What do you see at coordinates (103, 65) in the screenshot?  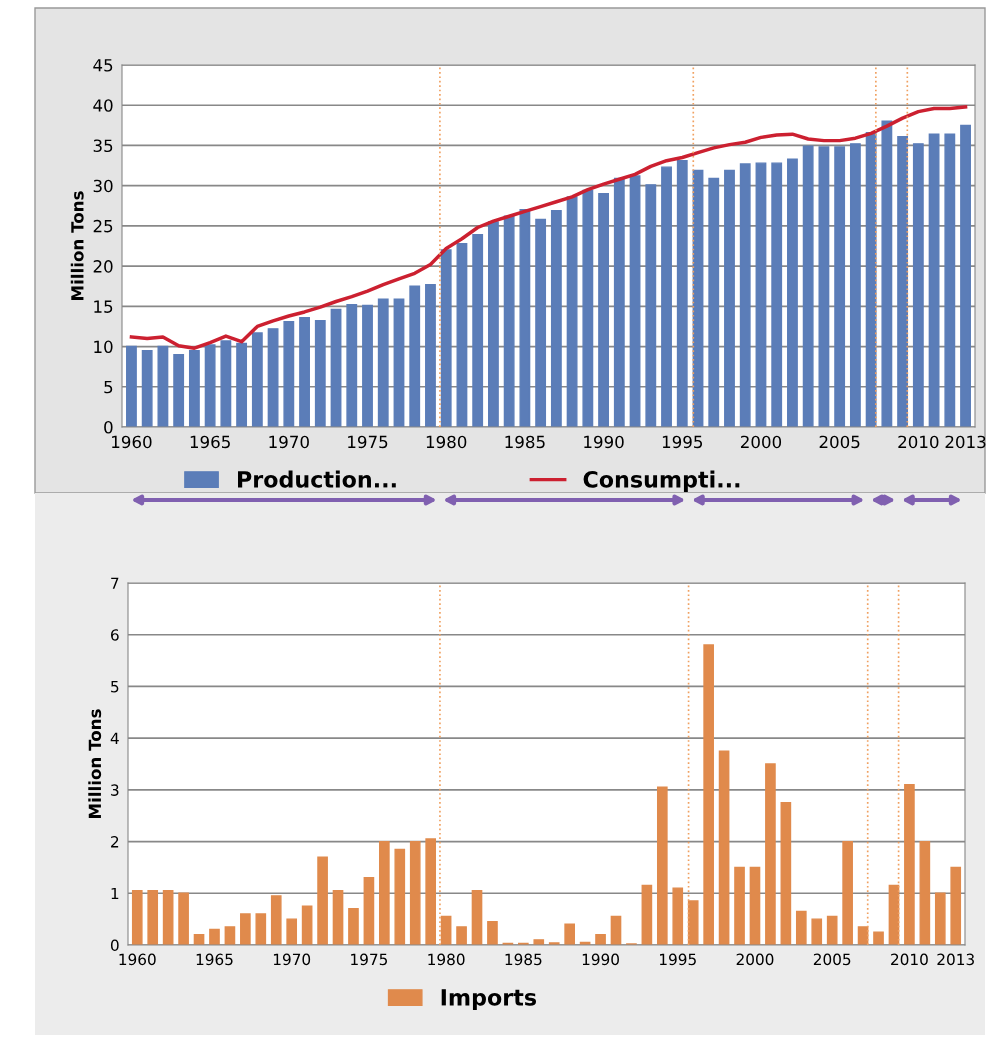 I see `y-tick-label: 45` at bounding box center [103, 65].